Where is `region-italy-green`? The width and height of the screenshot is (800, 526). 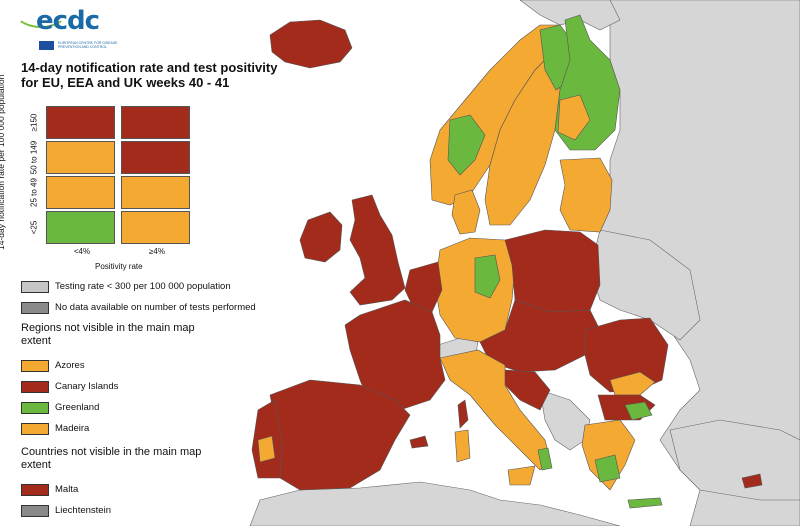 region-italy-green is located at coordinates (545, 459).